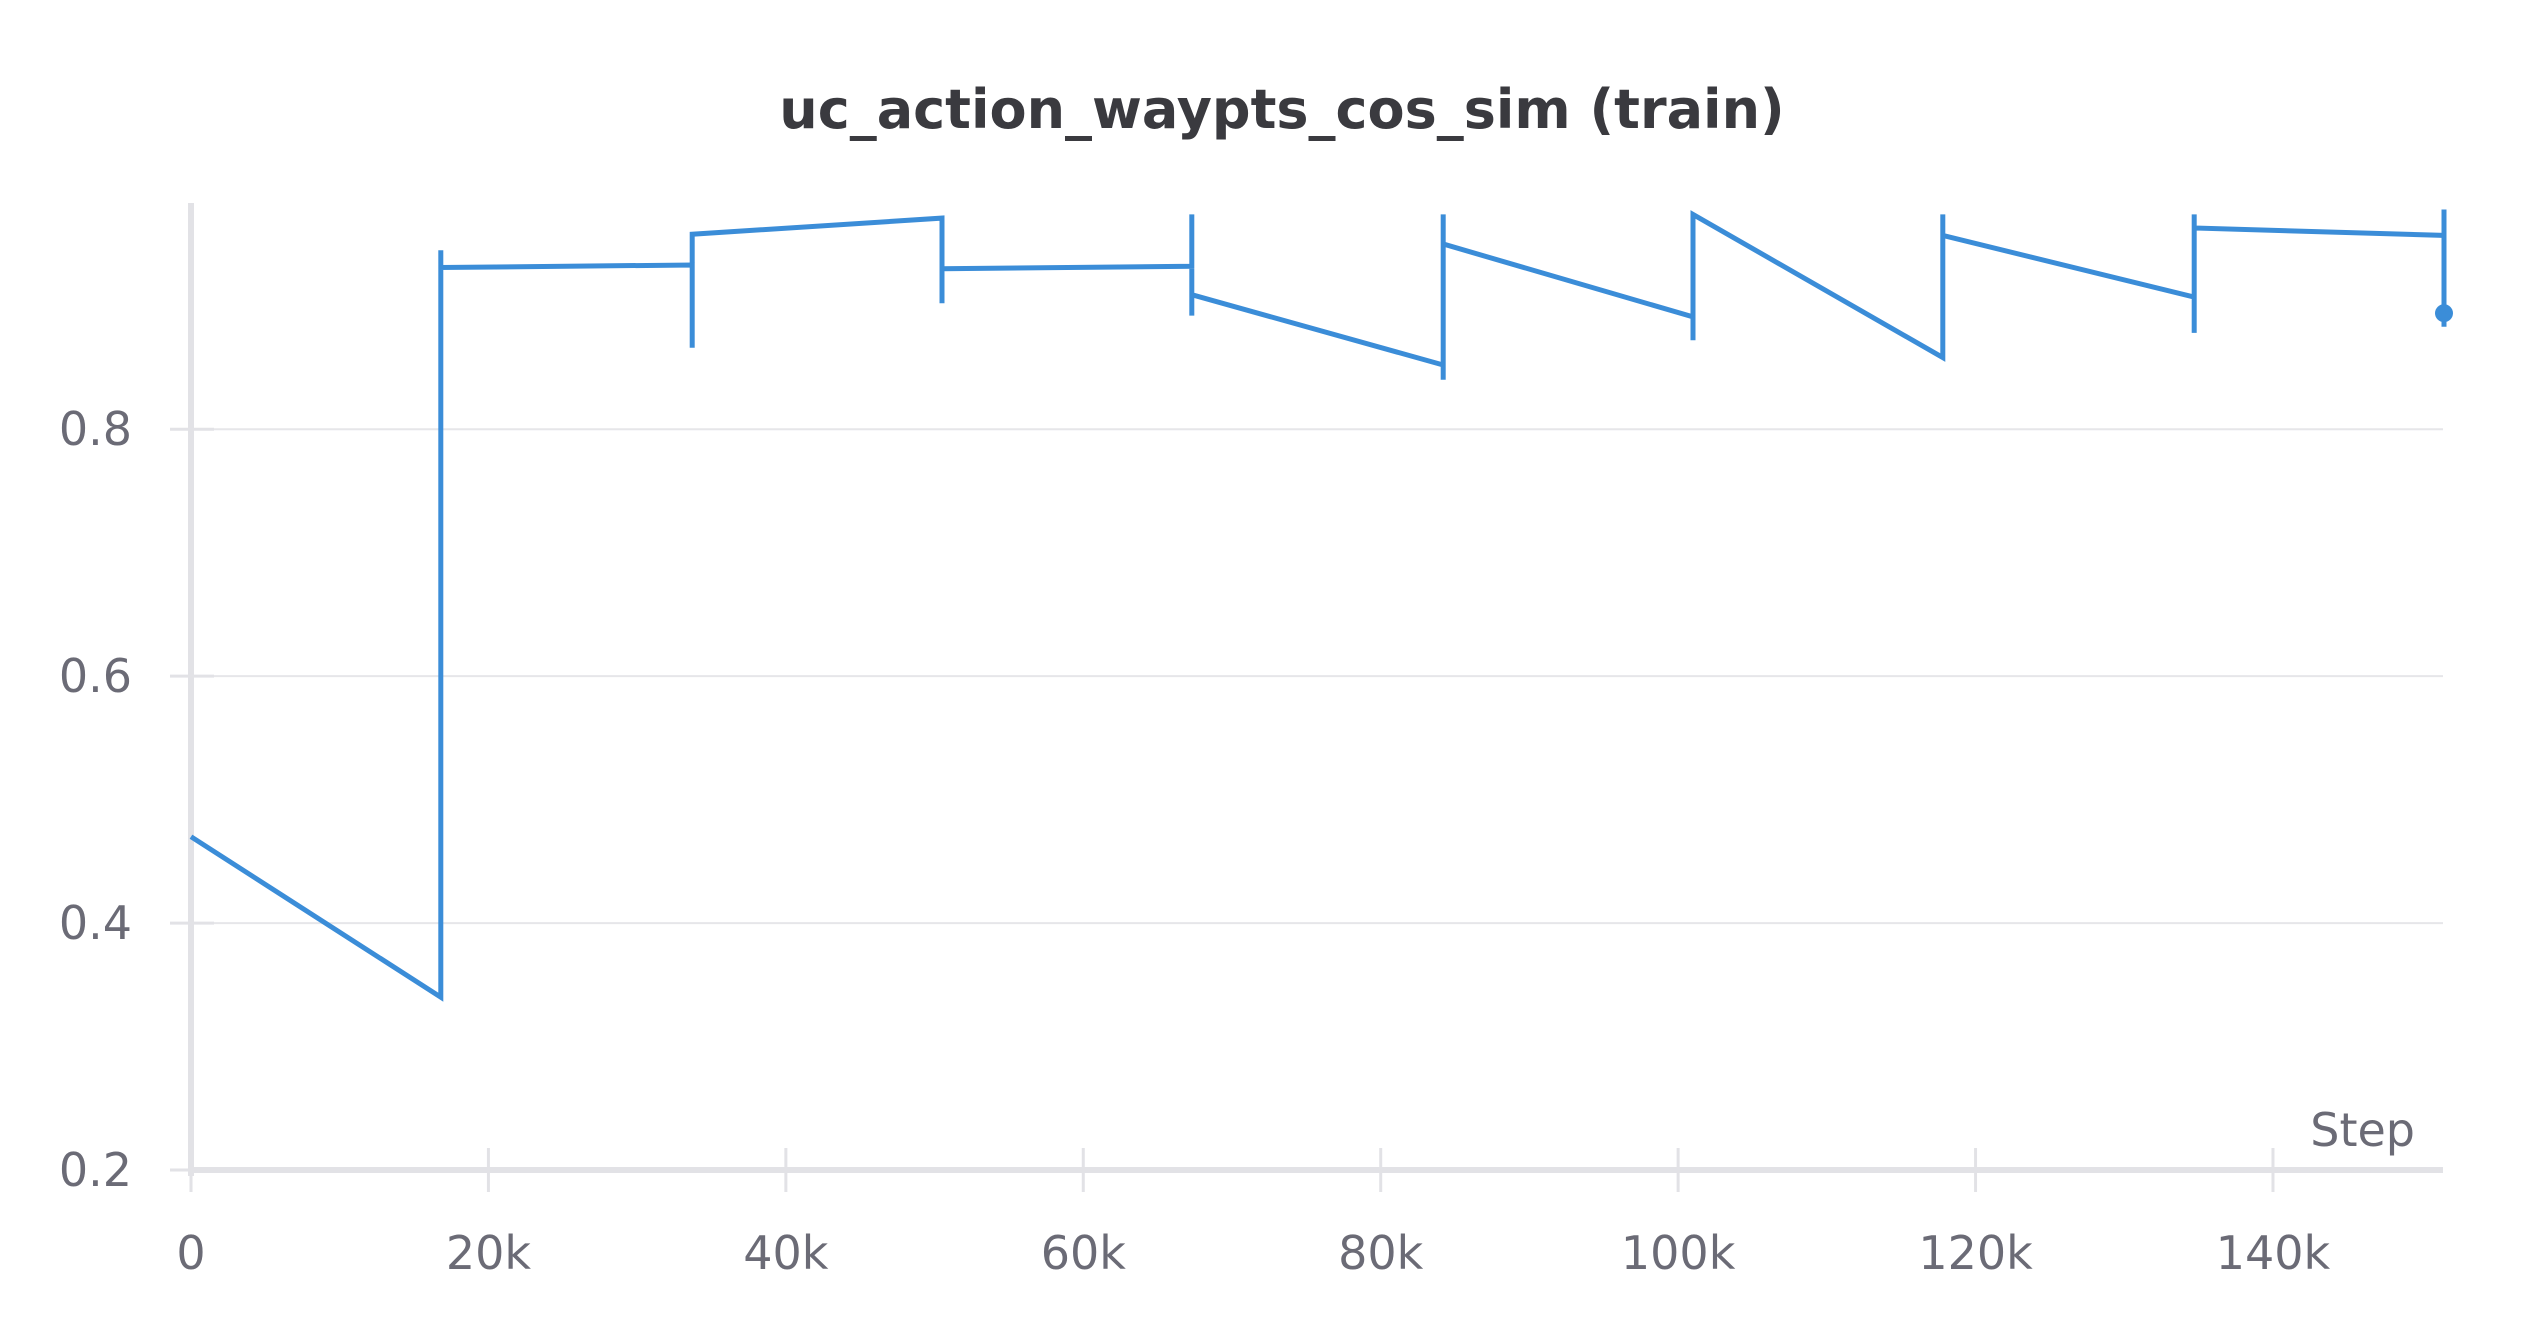  I want to click on x-tick-label: 20k, so click(489, 1253).